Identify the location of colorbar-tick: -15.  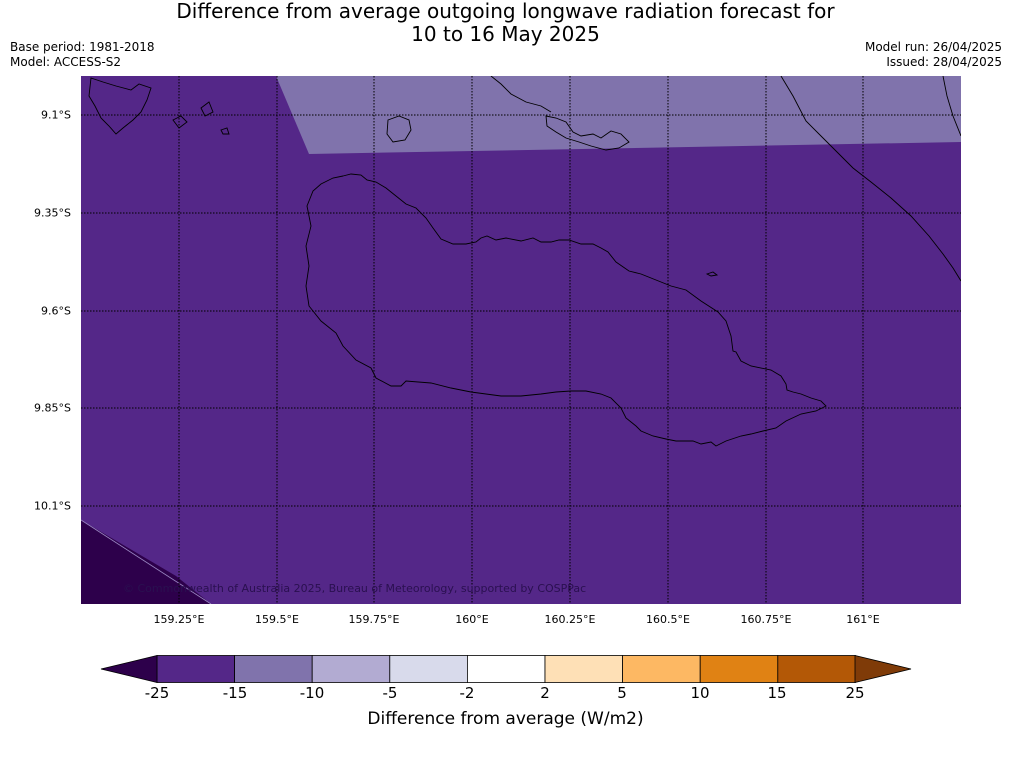
(235, 693).